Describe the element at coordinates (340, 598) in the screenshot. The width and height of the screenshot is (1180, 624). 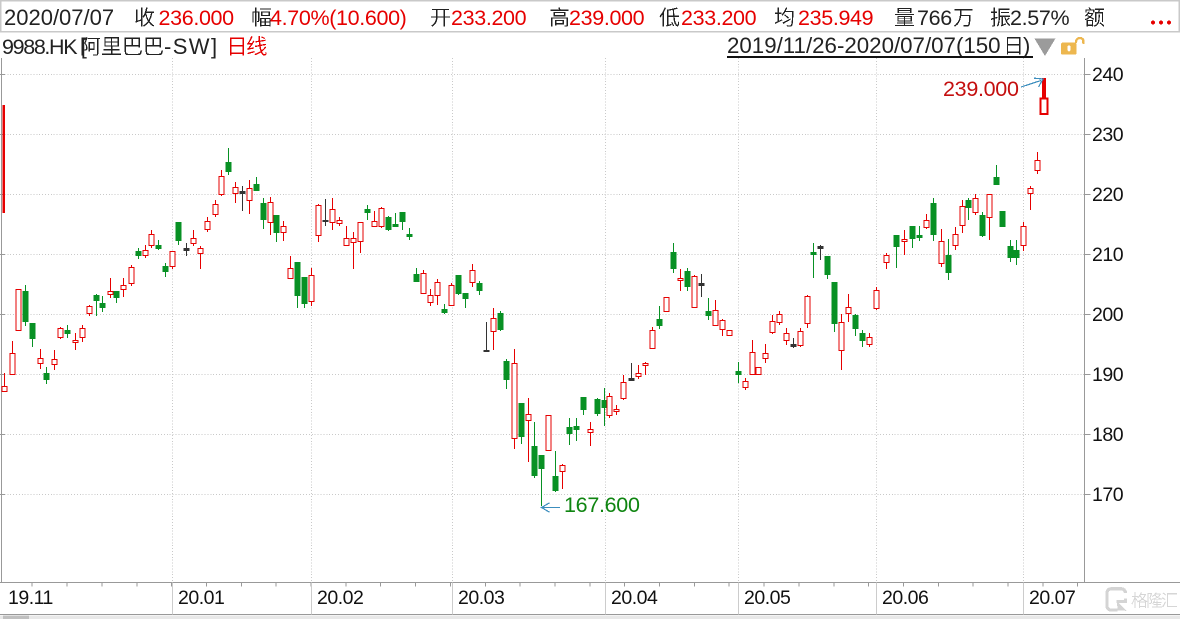
I see `svg-text: 20.02` at that location.